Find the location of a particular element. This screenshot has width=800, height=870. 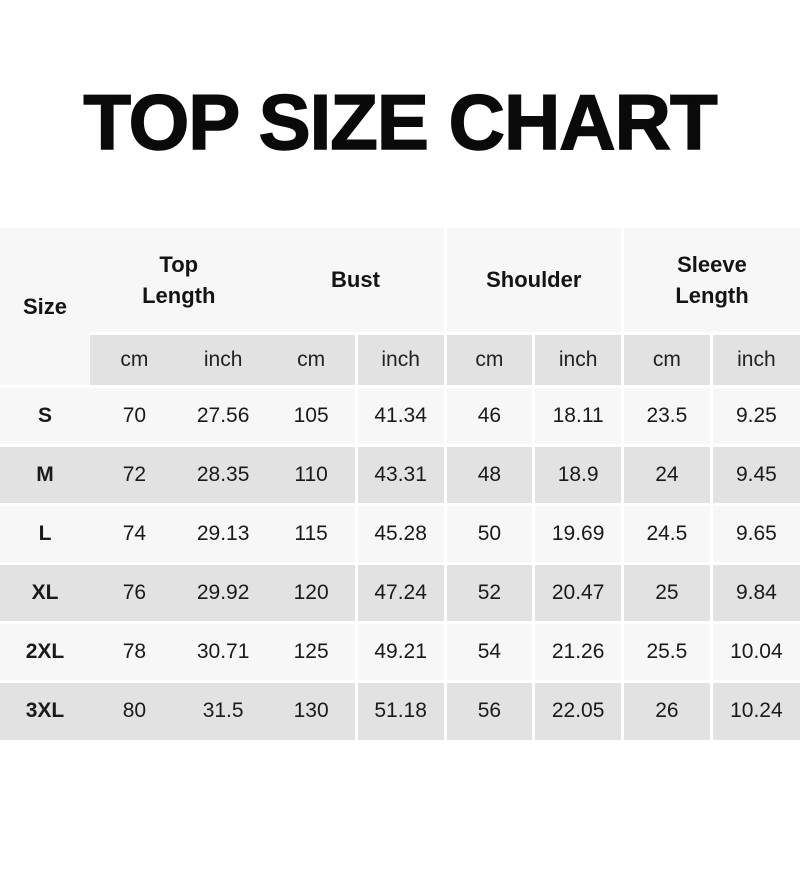

value-cell: 20.47 is located at coordinates (578, 592).